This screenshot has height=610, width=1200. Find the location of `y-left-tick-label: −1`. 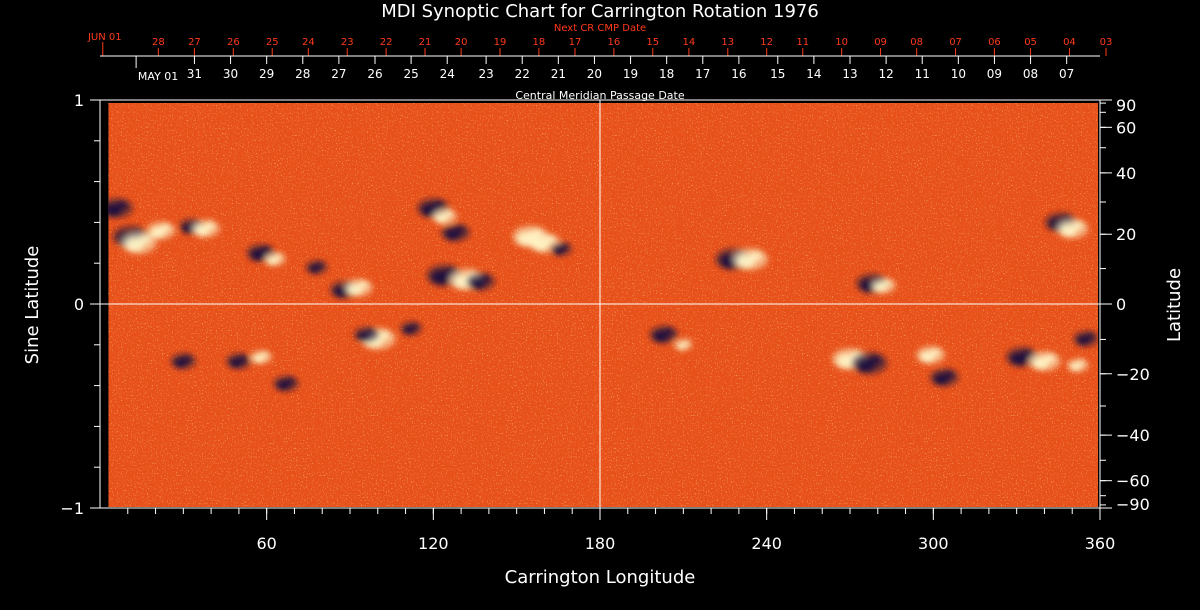

y-left-tick-label: −1 is located at coordinates (72, 508).